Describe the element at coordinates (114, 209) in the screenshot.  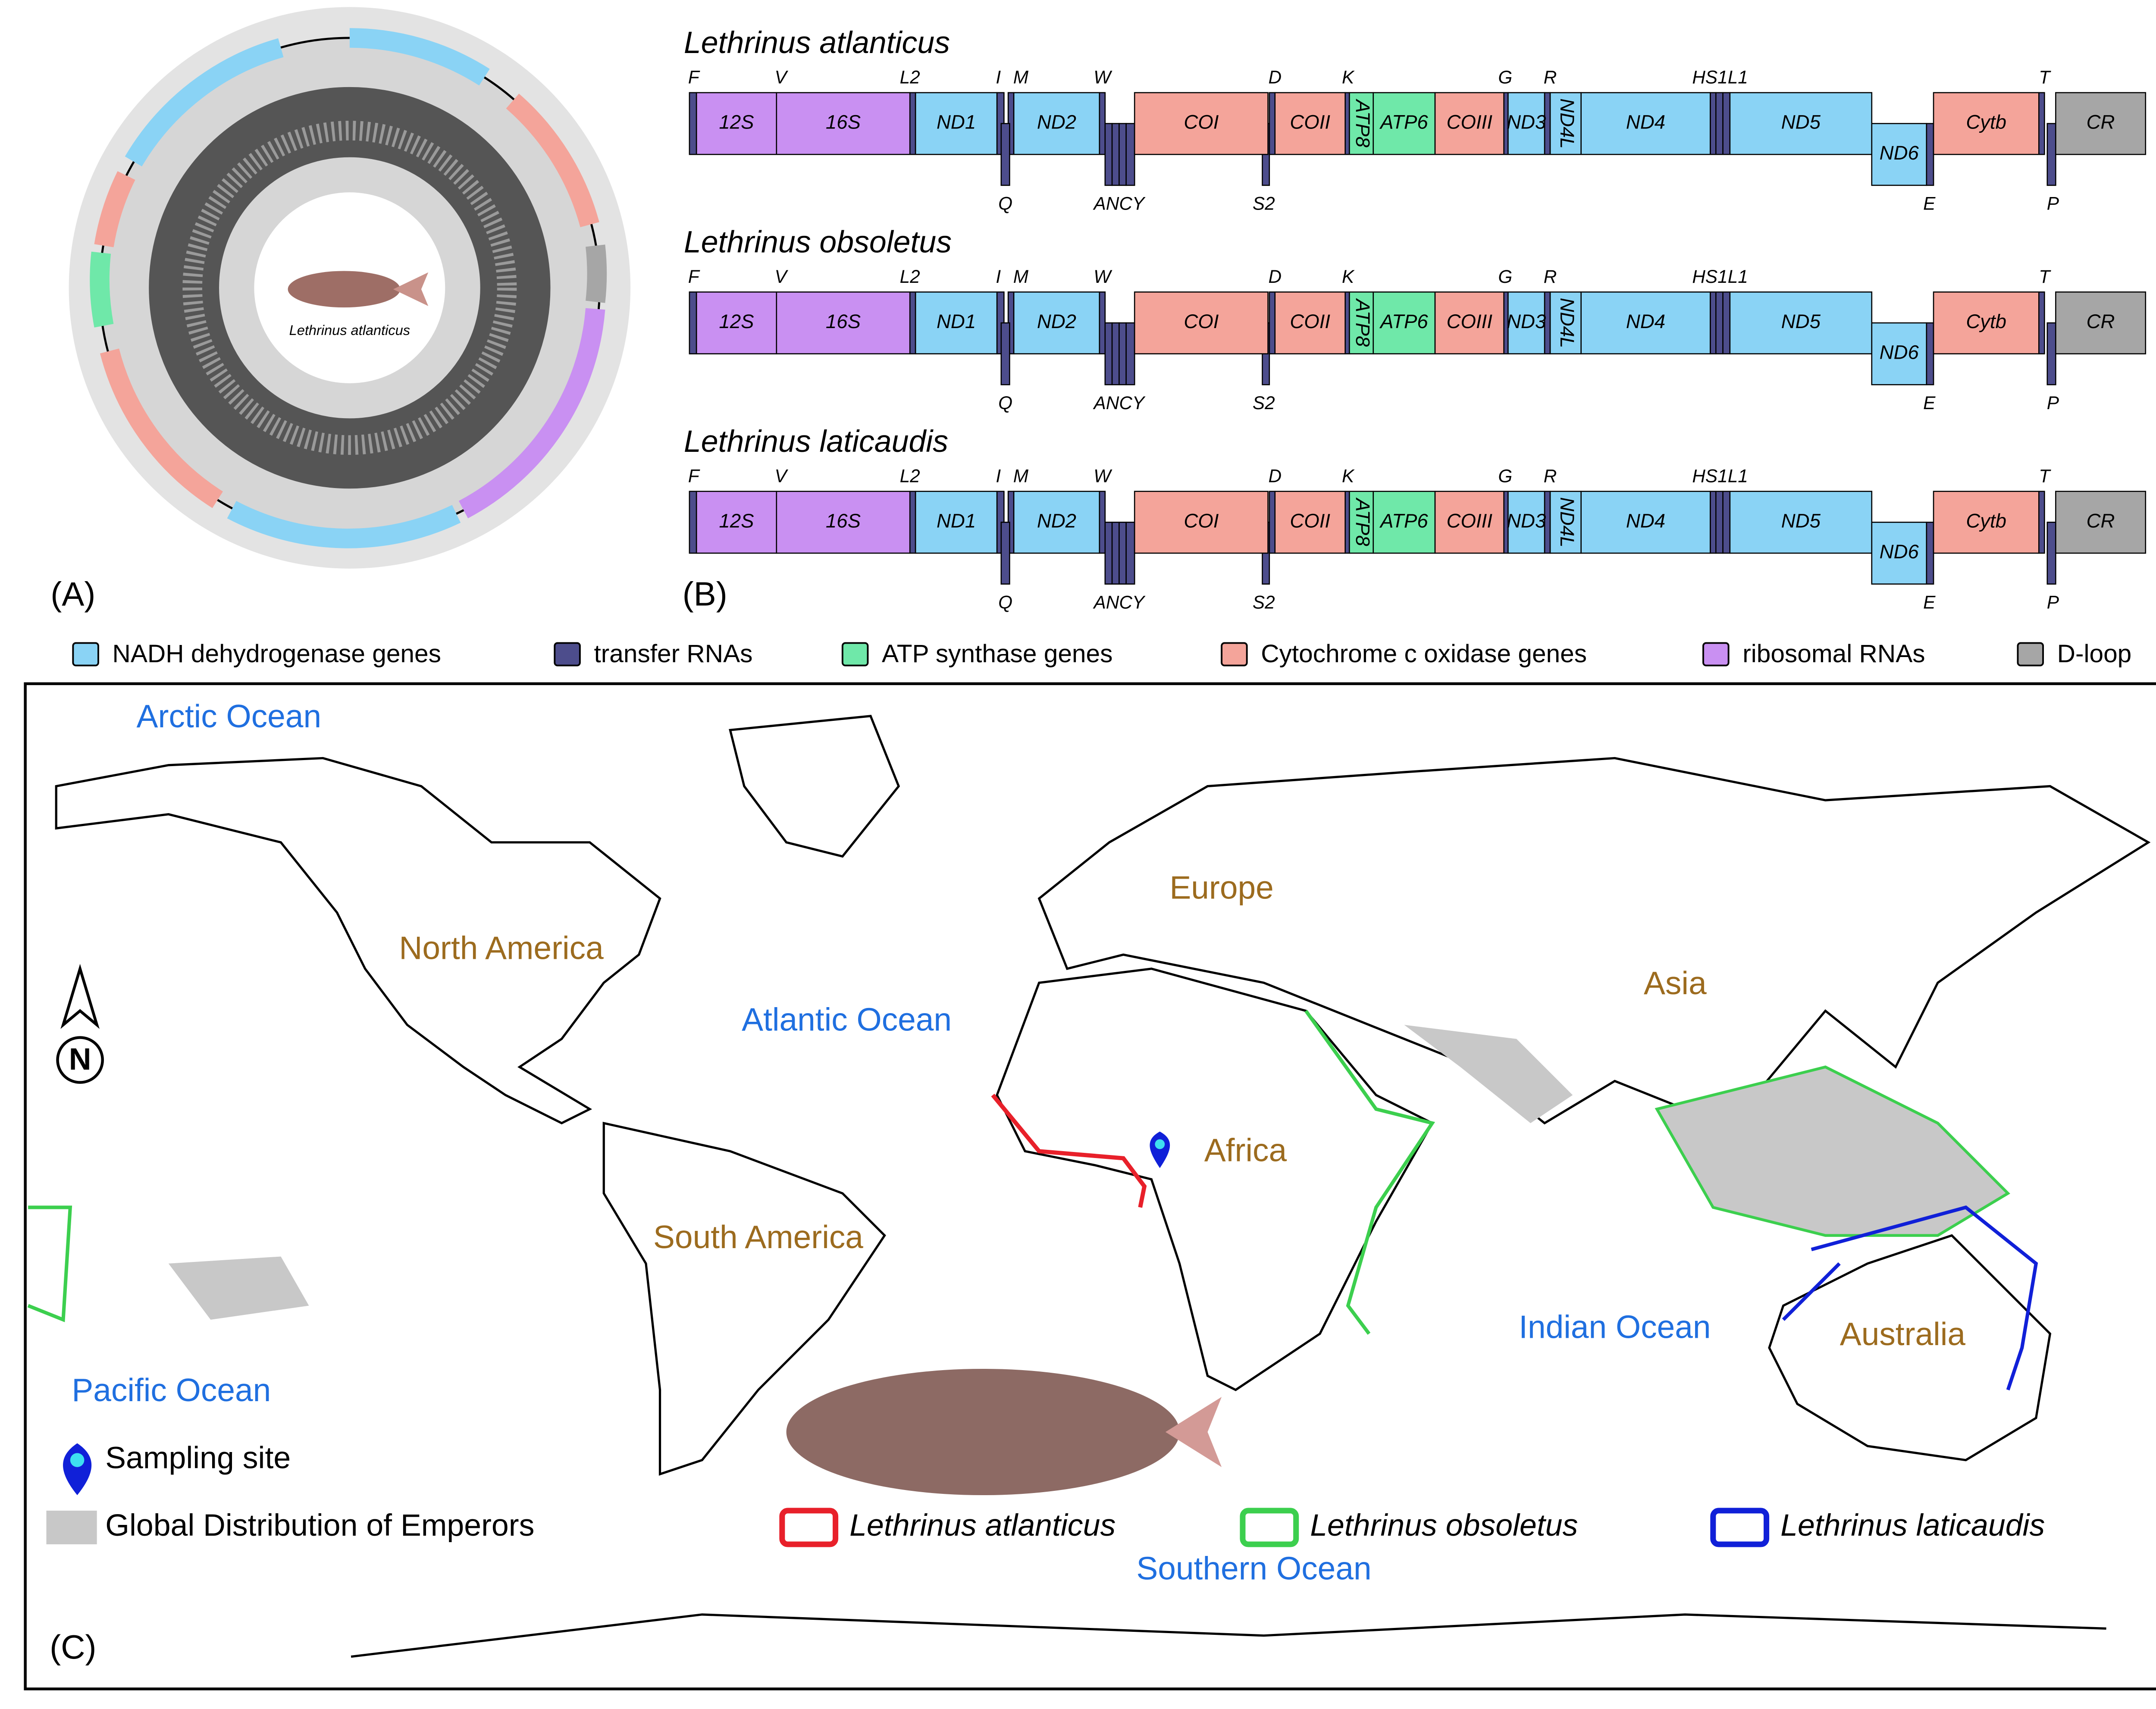
I see `arc-coiii` at that location.